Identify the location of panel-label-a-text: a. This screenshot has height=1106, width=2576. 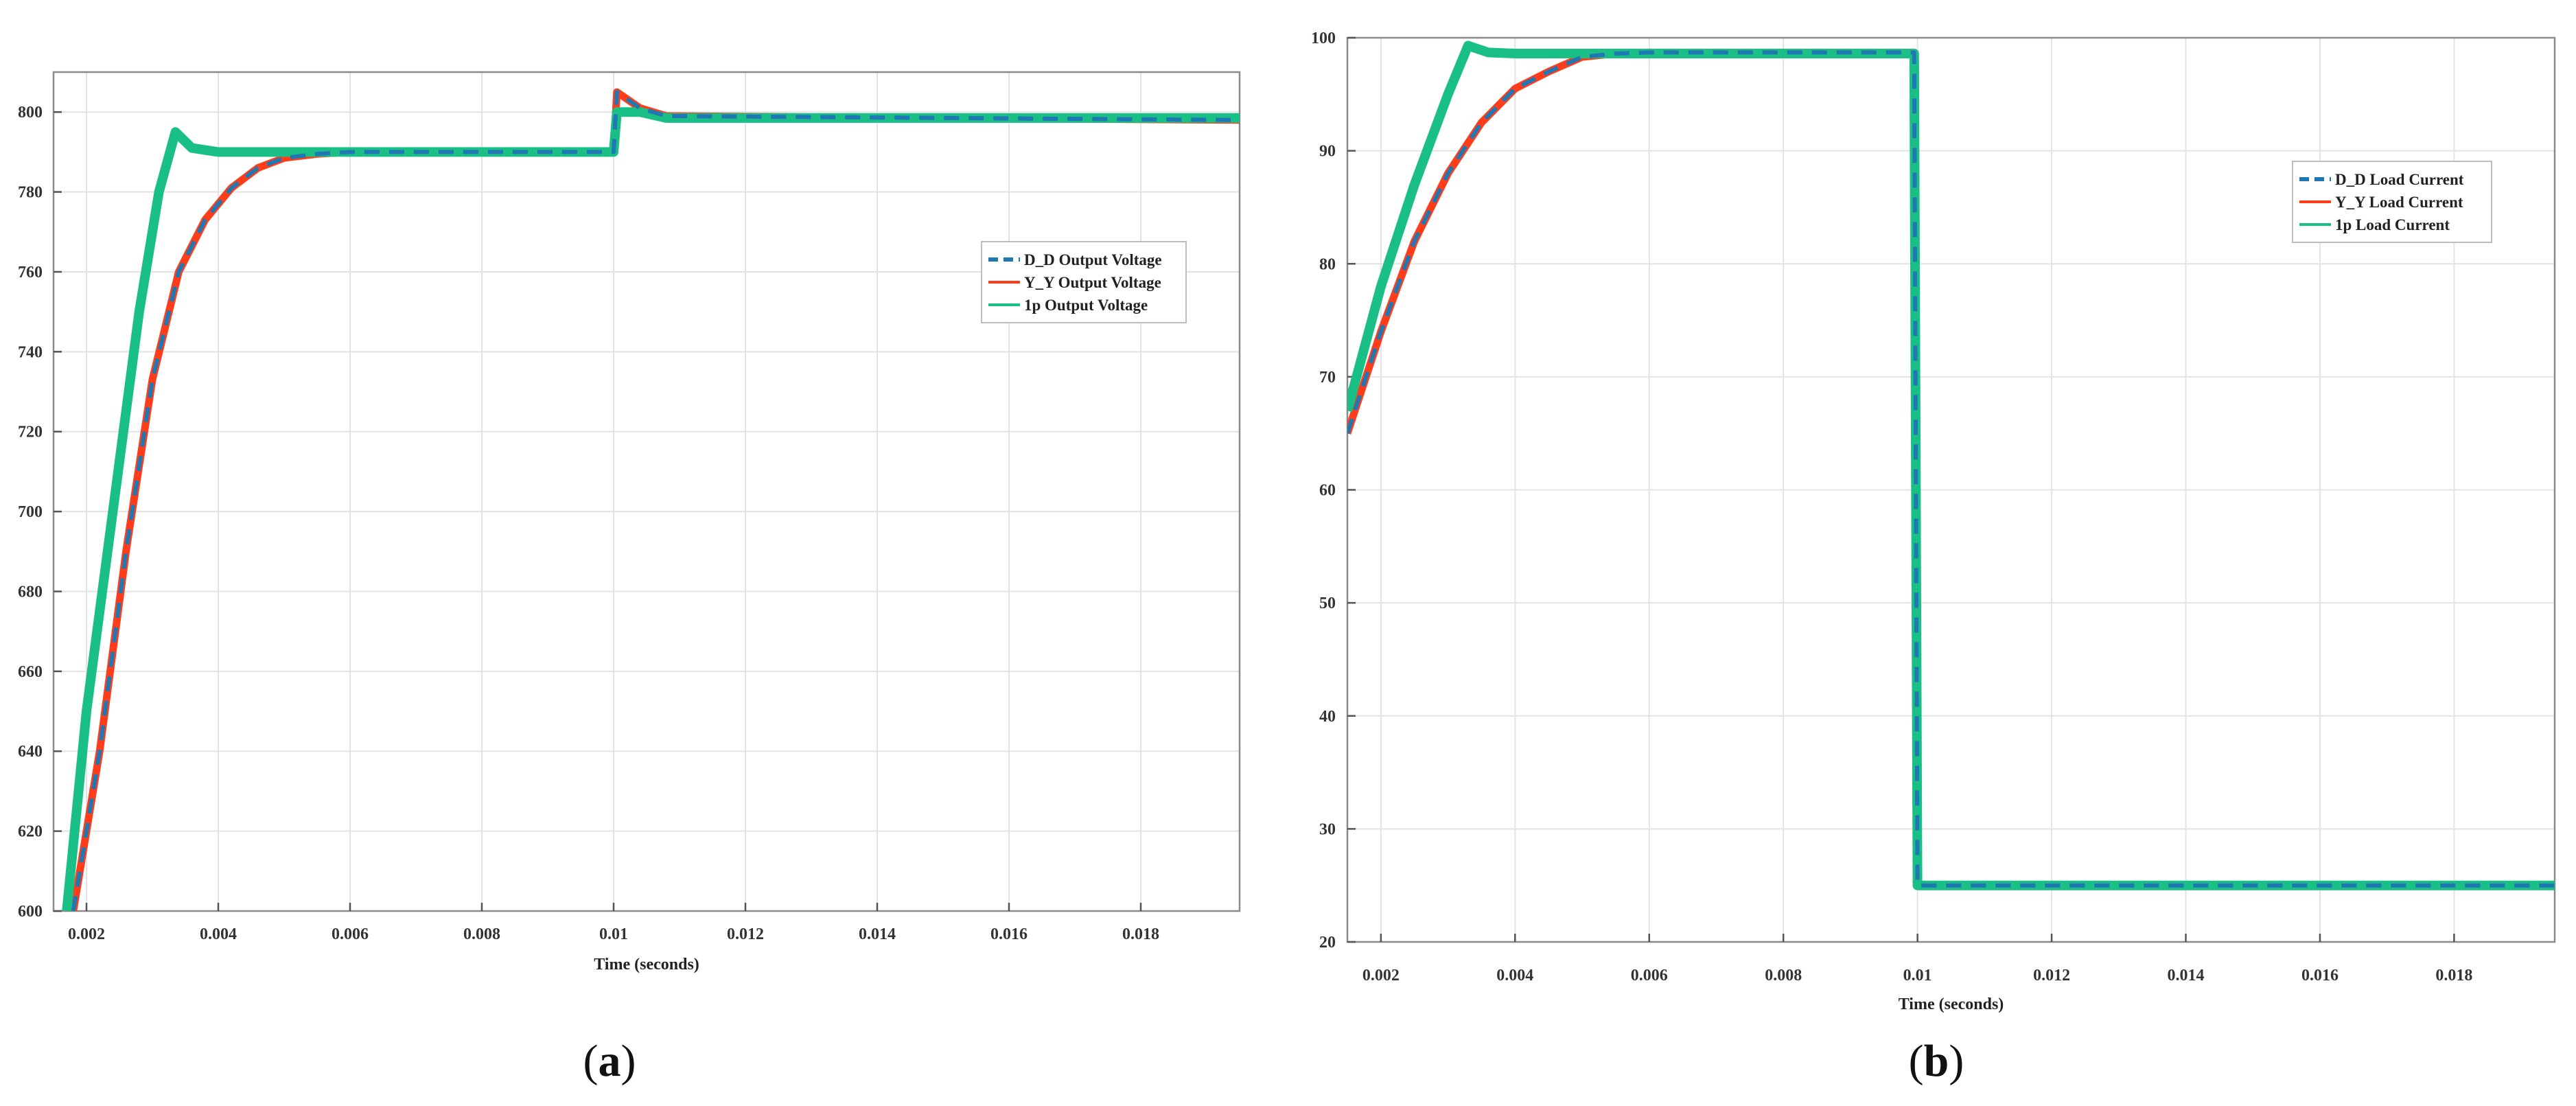
(609, 1061).